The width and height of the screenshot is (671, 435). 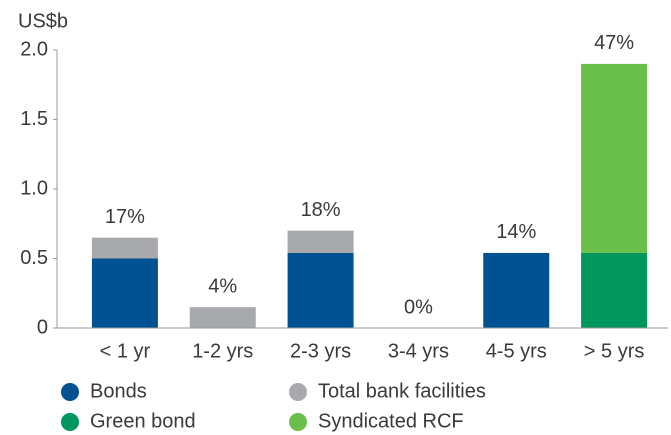 What do you see at coordinates (321, 210) in the screenshot?
I see `total-label: 18%` at bounding box center [321, 210].